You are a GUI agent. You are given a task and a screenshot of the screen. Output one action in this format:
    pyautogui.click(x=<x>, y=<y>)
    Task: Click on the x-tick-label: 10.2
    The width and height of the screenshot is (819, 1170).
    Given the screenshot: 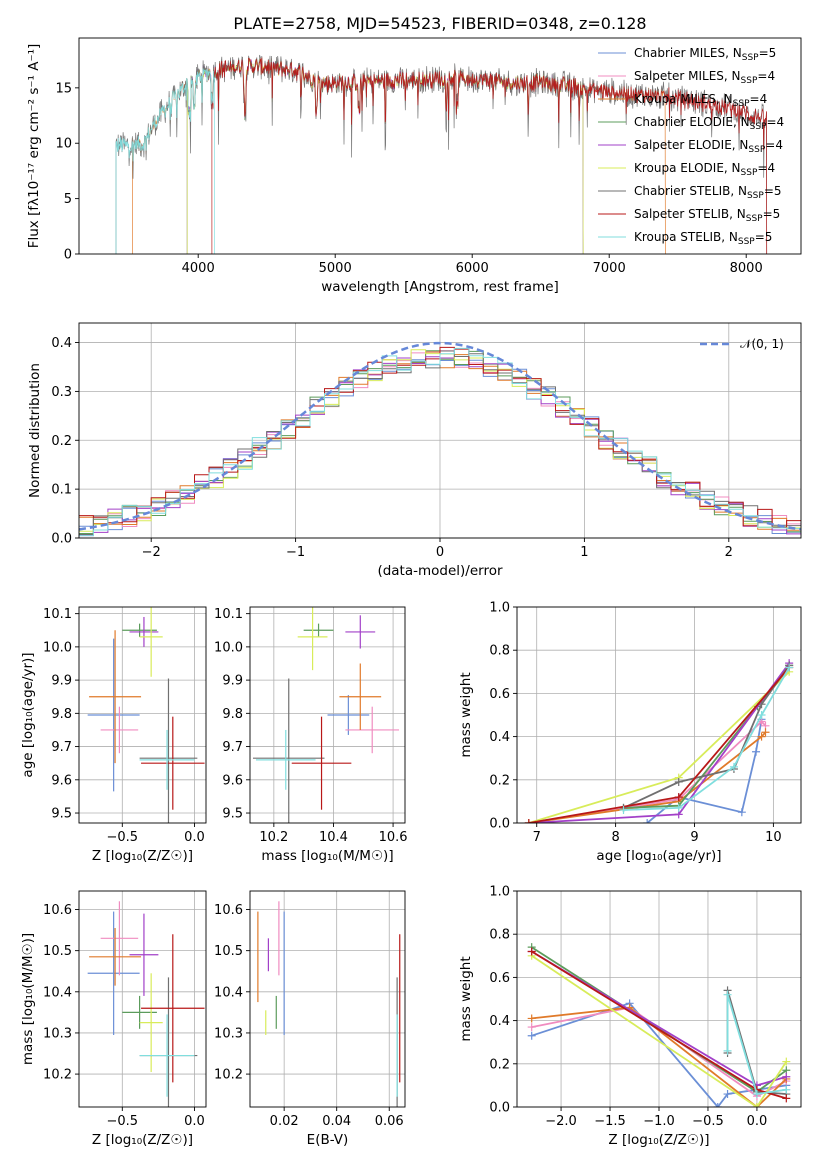 What is the action you would take?
    pyautogui.click(x=273, y=837)
    